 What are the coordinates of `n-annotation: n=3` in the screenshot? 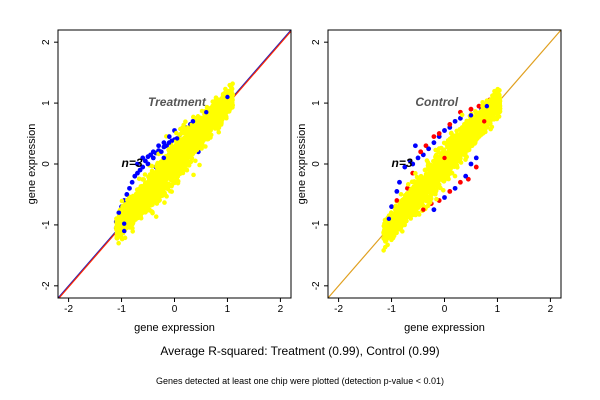 It's located at (132, 163).